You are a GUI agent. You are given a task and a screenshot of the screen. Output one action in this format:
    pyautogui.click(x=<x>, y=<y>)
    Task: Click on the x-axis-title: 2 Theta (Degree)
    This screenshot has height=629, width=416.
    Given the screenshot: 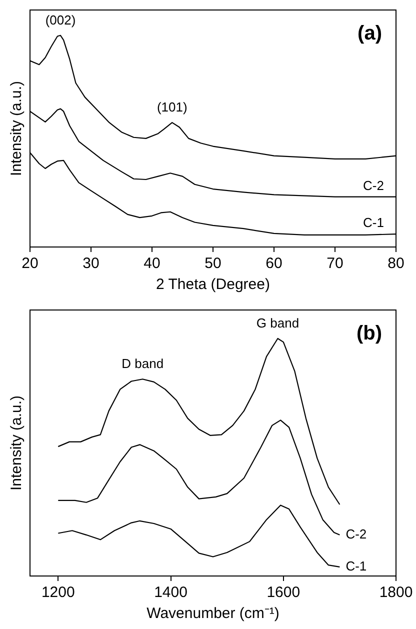 What is the action you would take?
    pyautogui.click(x=213, y=285)
    